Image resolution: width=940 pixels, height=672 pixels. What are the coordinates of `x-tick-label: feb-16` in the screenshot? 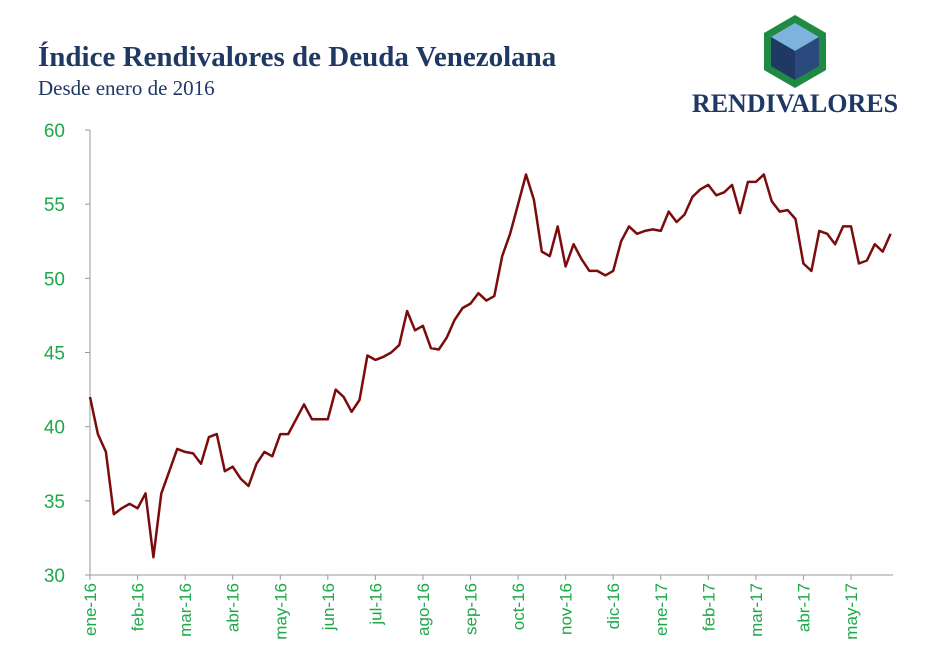 It's located at (138, 607).